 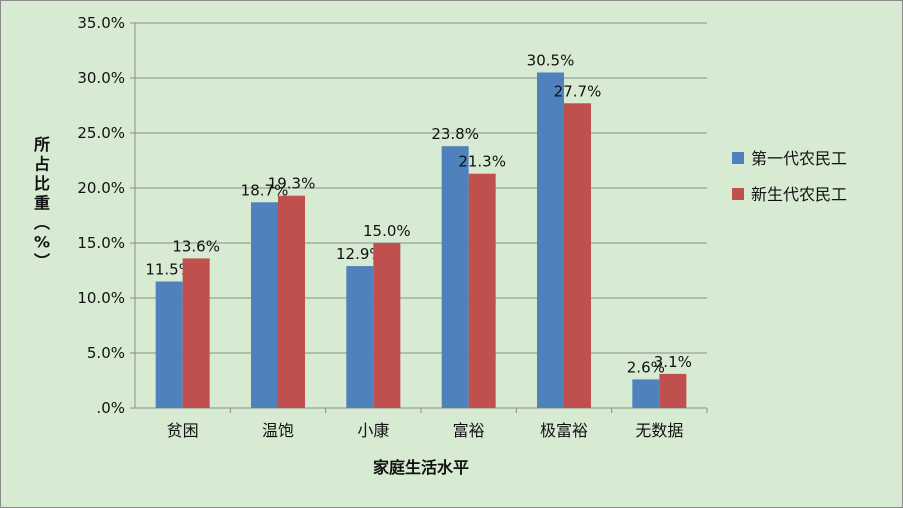 What do you see at coordinates (106, 353) in the screenshot?
I see `y-tick-label: 5.0%` at bounding box center [106, 353].